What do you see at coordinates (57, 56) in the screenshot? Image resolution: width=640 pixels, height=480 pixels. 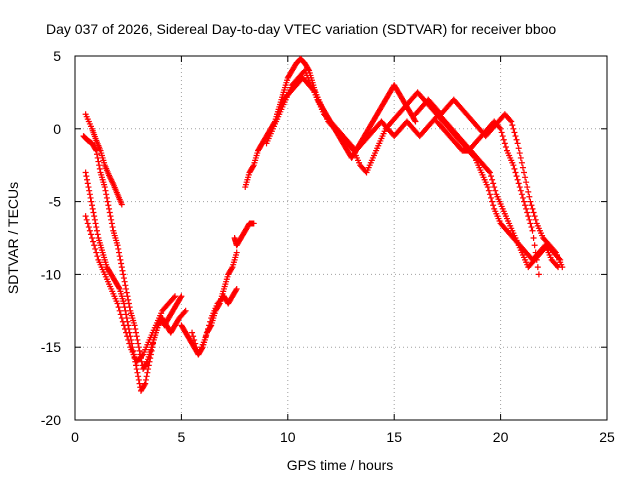 I see `y-tick-label: 5` at bounding box center [57, 56].